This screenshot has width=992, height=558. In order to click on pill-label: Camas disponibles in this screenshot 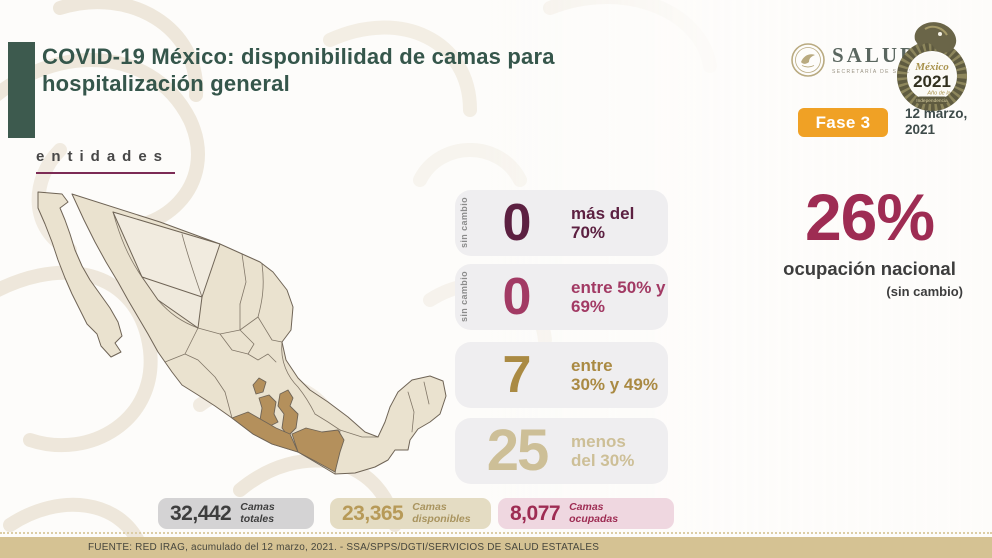, I will do `click(441, 513)`.